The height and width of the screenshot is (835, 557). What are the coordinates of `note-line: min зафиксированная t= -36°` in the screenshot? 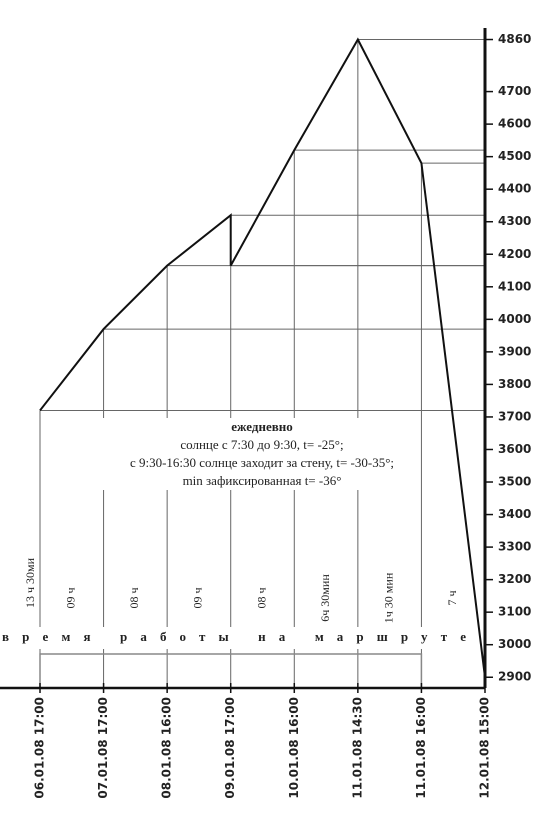 It's located at (262, 480).